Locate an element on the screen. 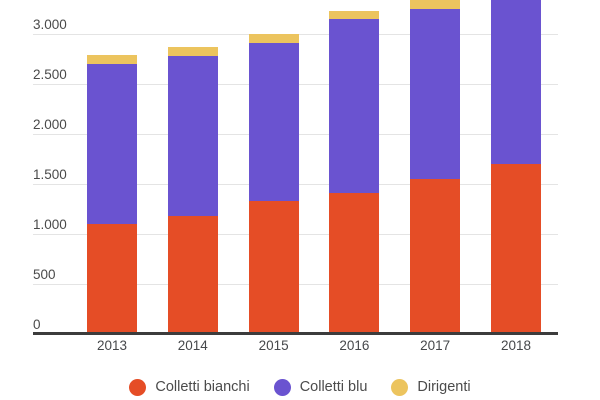 This screenshot has width=600, height=400. x-tick-label: 2014 is located at coordinates (192, 345).